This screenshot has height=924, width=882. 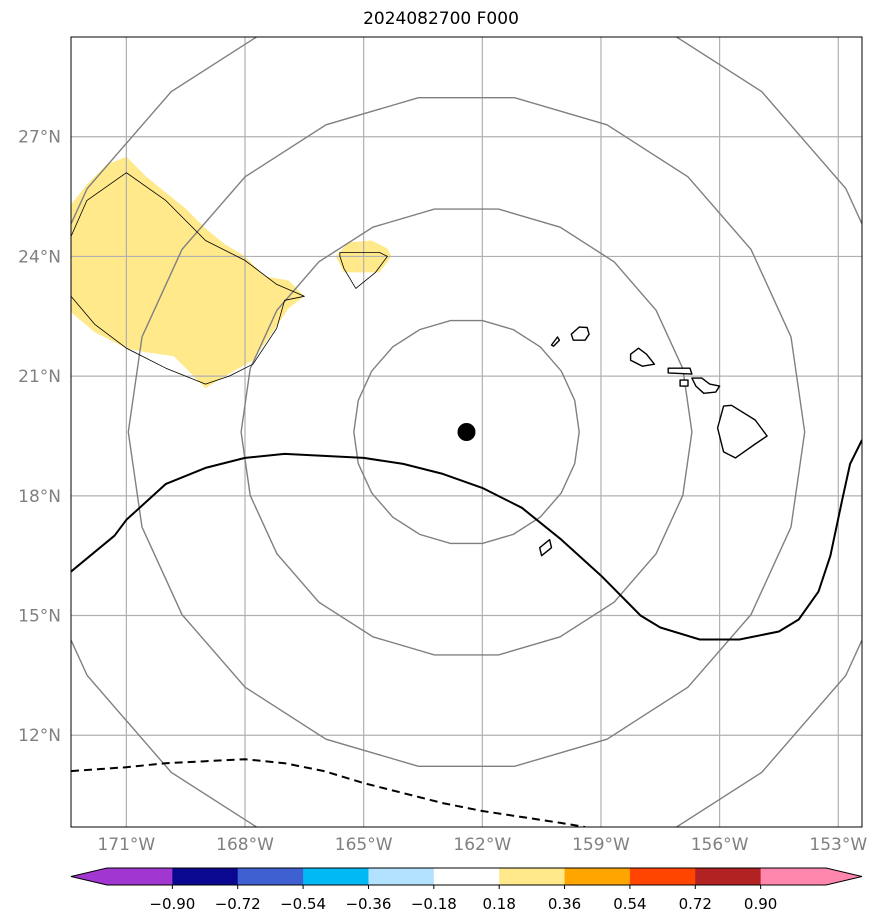 I want to click on colorbar-tick-label: 0.72, so click(x=695, y=904).